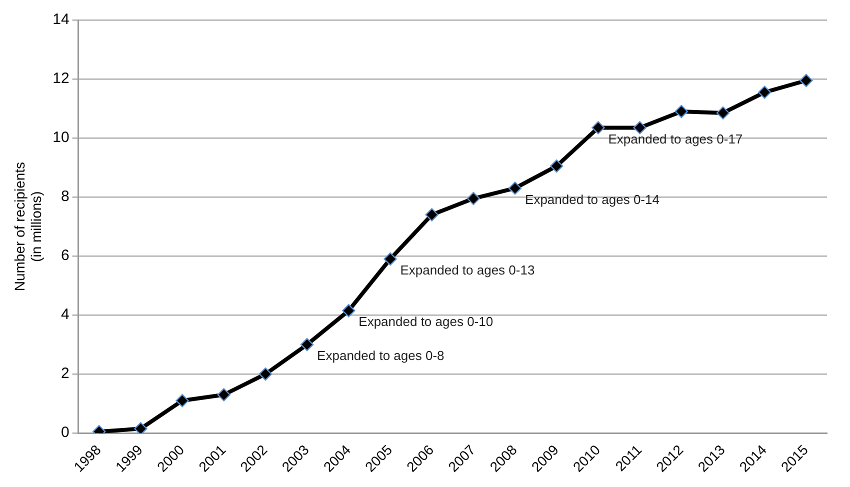 This screenshot has height=487, width=850. What do you see at coordinates (592, 199) in the screenshot?
I see `annotation: Expanded to ages 0-14` at bounding box center [592, 199].